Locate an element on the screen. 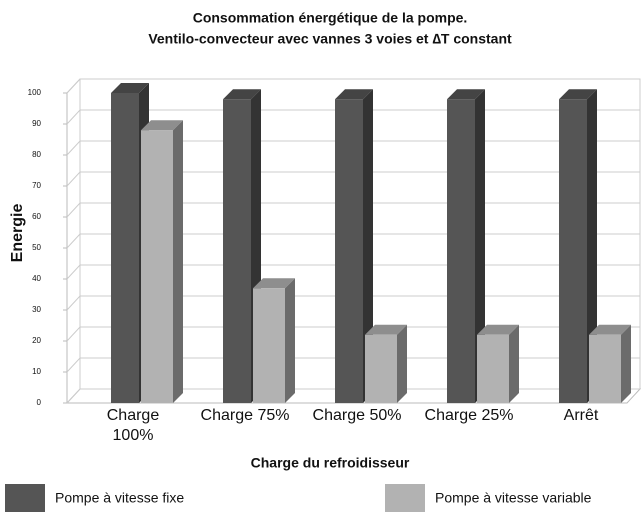 The image size is (641, 512). y-tick-label: 100 is located at coordinates (35, 92).